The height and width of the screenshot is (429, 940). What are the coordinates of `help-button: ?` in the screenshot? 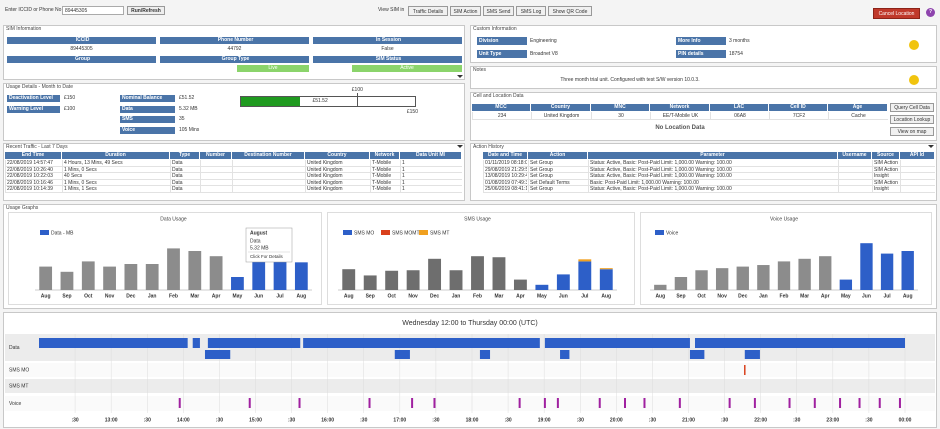 It's located at (930, 12).